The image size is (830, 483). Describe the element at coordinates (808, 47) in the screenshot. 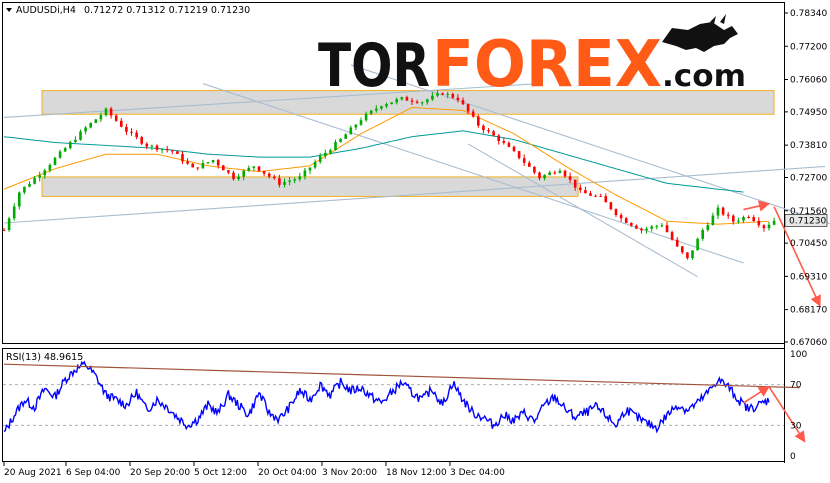

I see `price-tick-label: 0.77200` at that location.